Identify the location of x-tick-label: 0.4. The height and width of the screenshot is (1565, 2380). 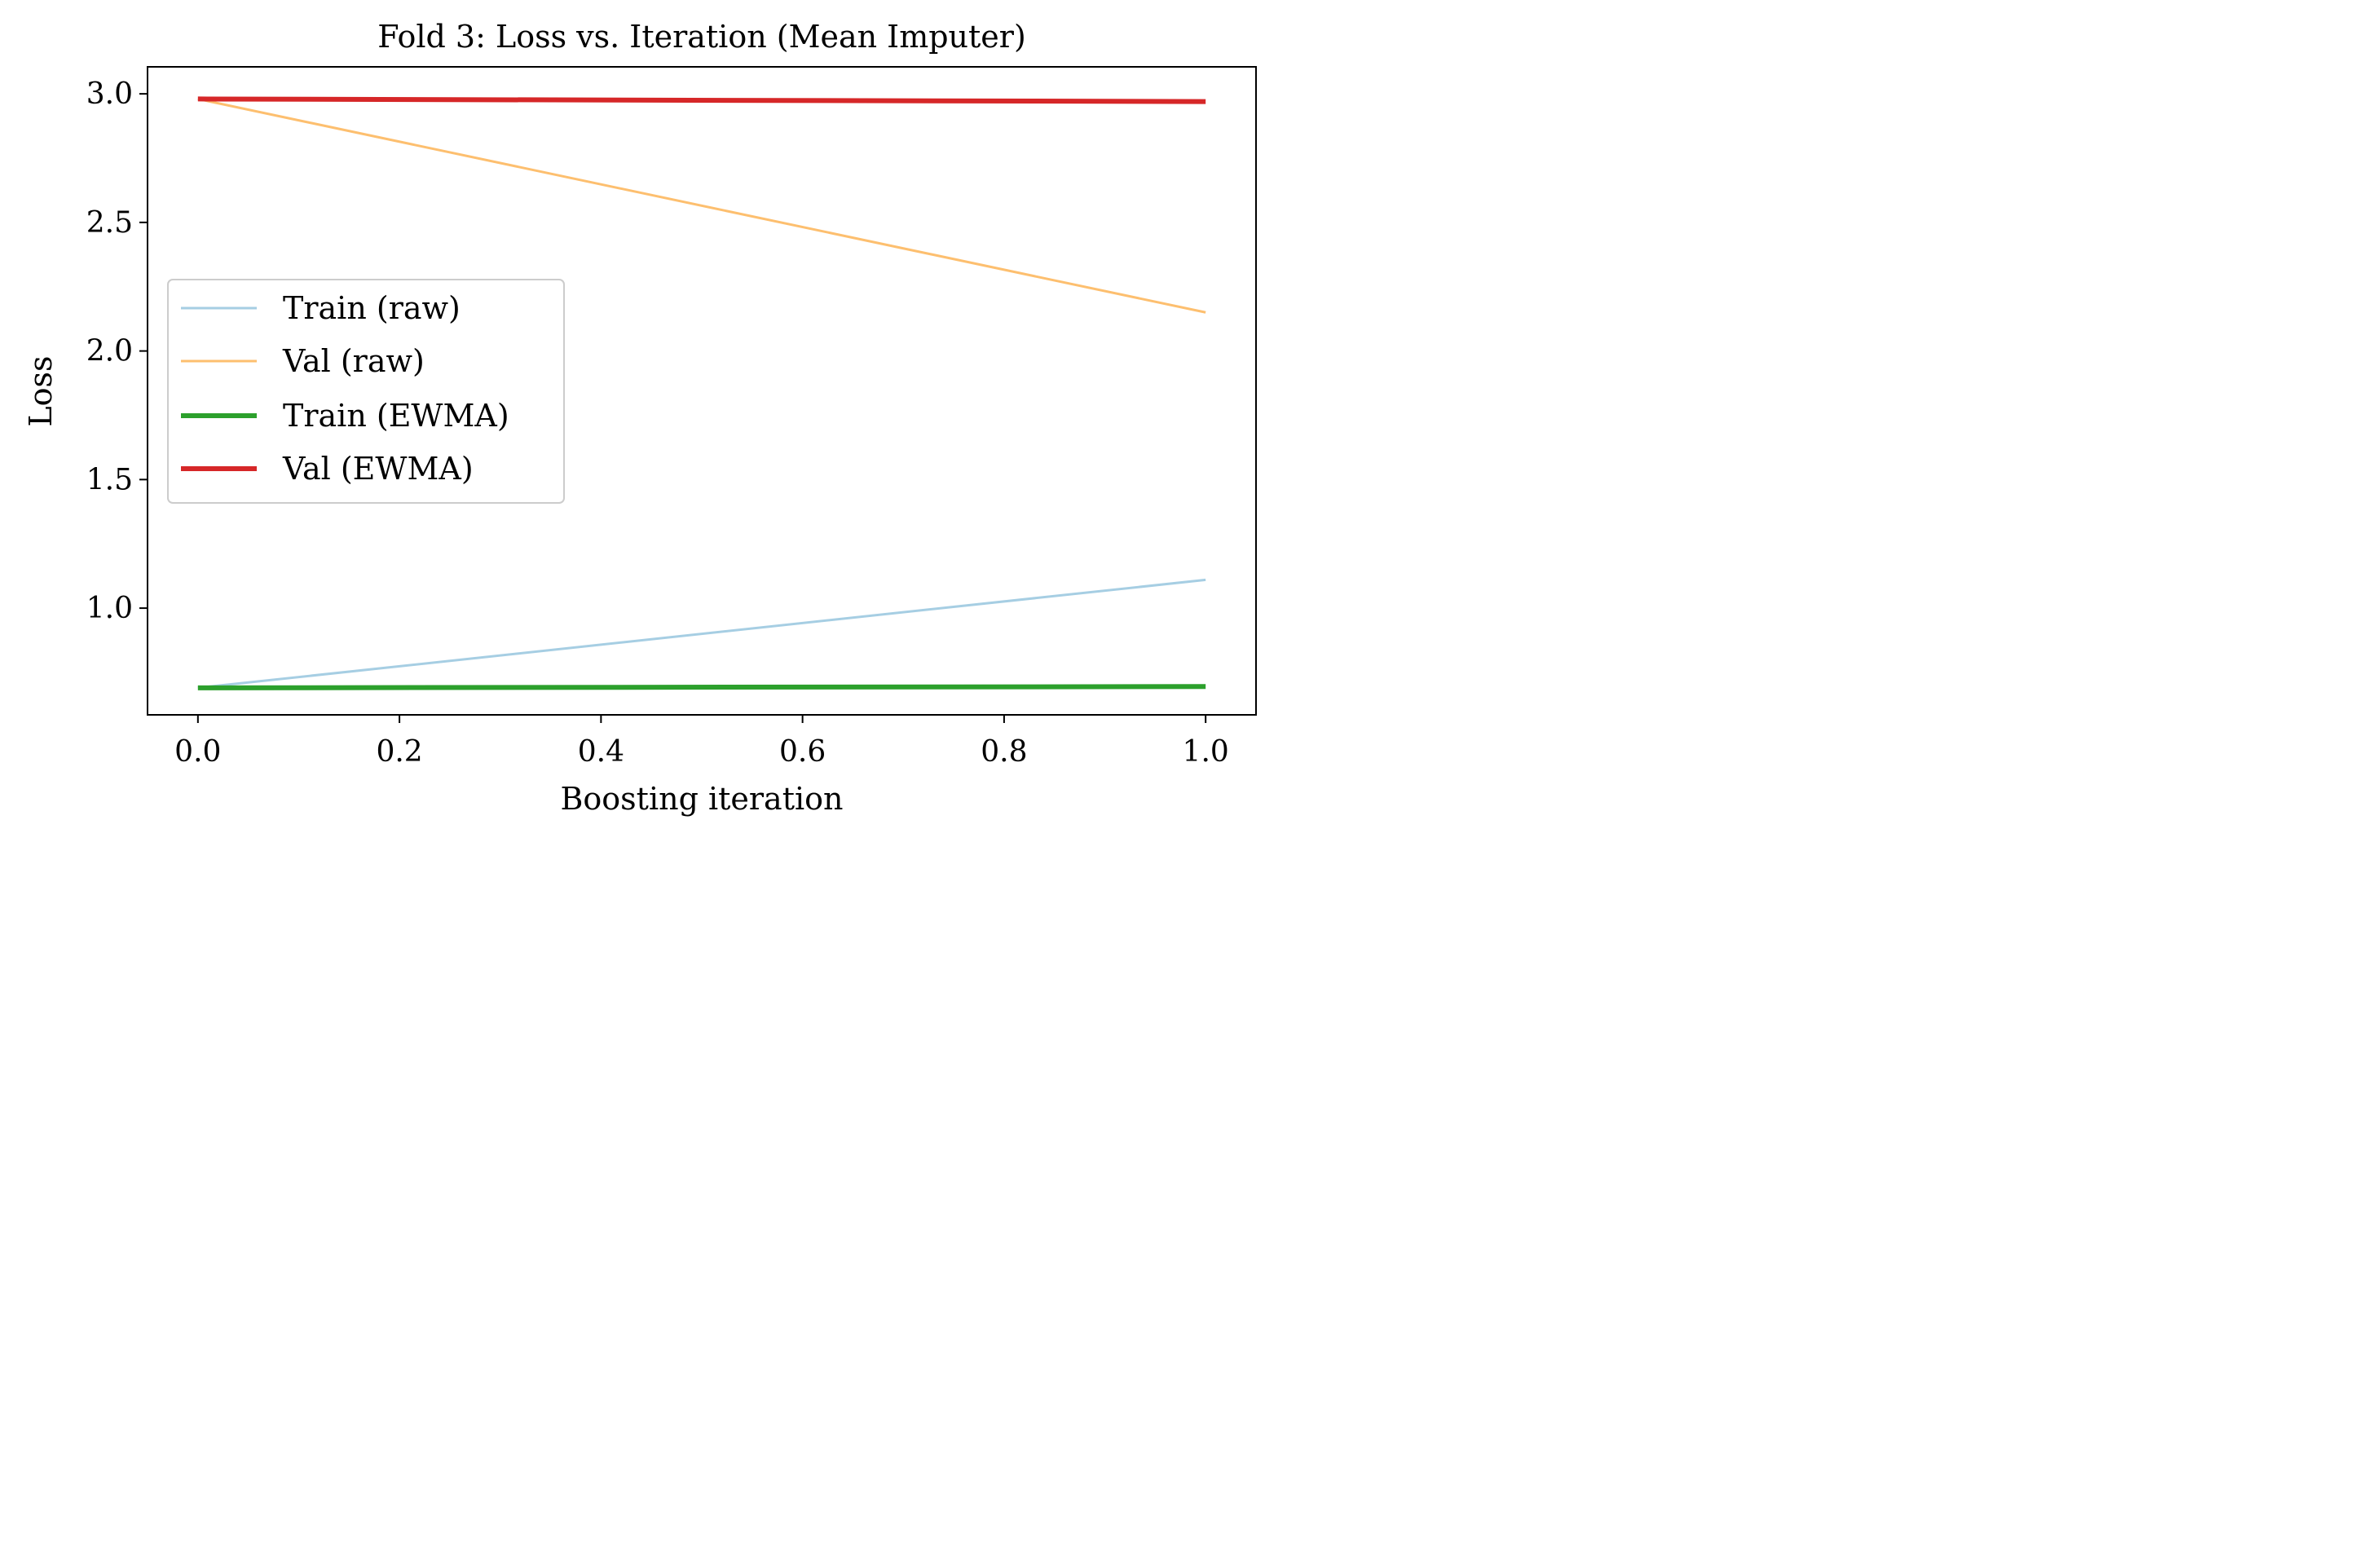
(601, 752).